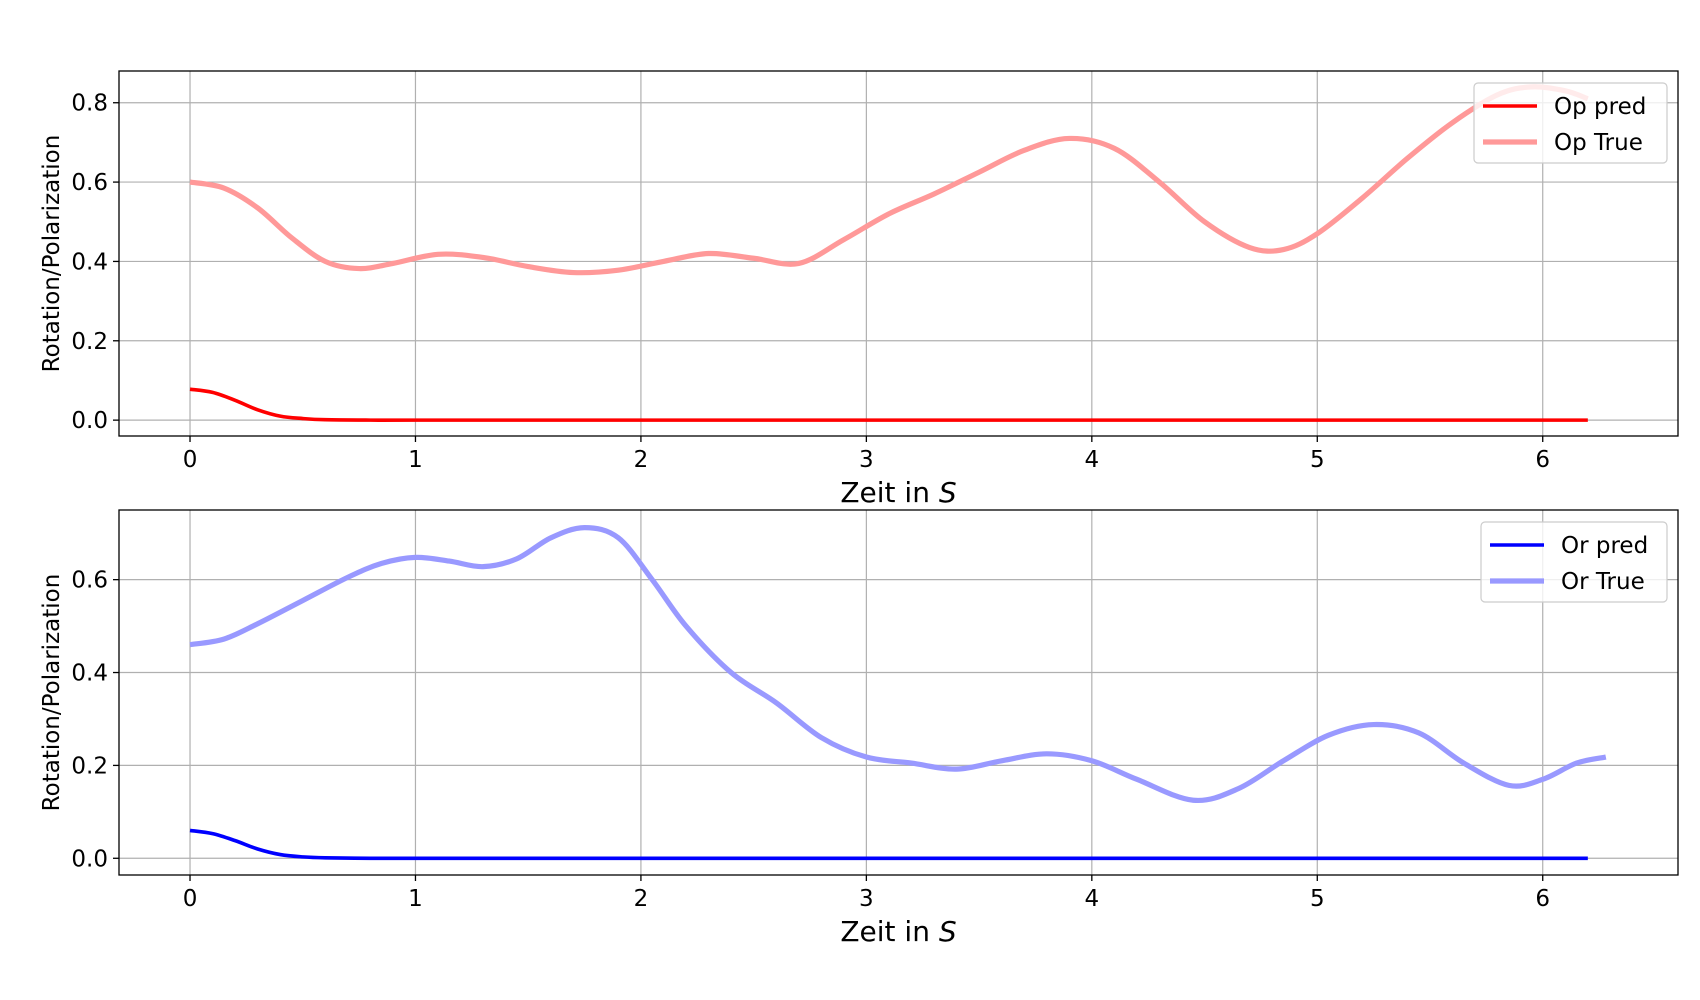 Image resolution: width=1700 pixels, height=1000 pixels. Describe the element at coordinates (1570, 123) in the screenshot. I see `legend: Op pred Op True` at that location.